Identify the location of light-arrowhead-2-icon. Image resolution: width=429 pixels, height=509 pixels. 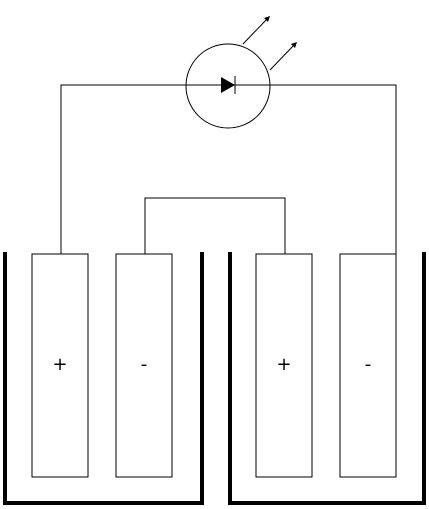
(294, 45).